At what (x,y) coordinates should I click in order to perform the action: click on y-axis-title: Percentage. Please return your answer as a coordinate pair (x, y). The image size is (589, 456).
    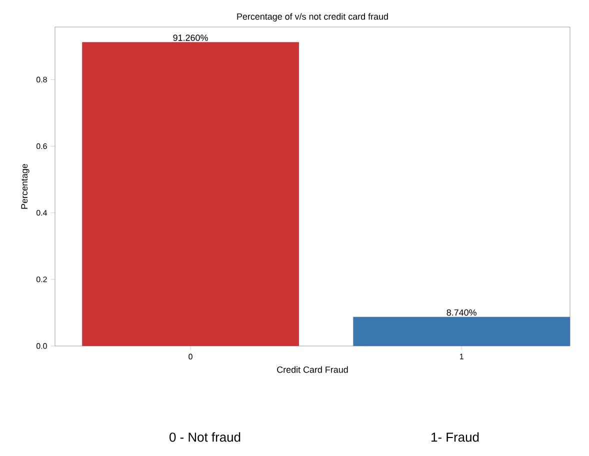
    Looking at the image, I should click on (25, 186).